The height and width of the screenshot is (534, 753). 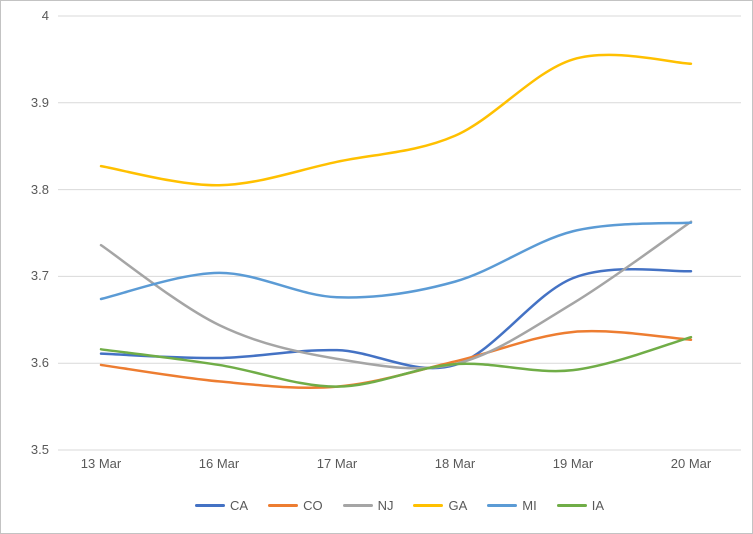 What do you see at coordinates (39, 102) in the screenshot?
I see `y-tick-label: 3.9` at bounding box center [39, 102].